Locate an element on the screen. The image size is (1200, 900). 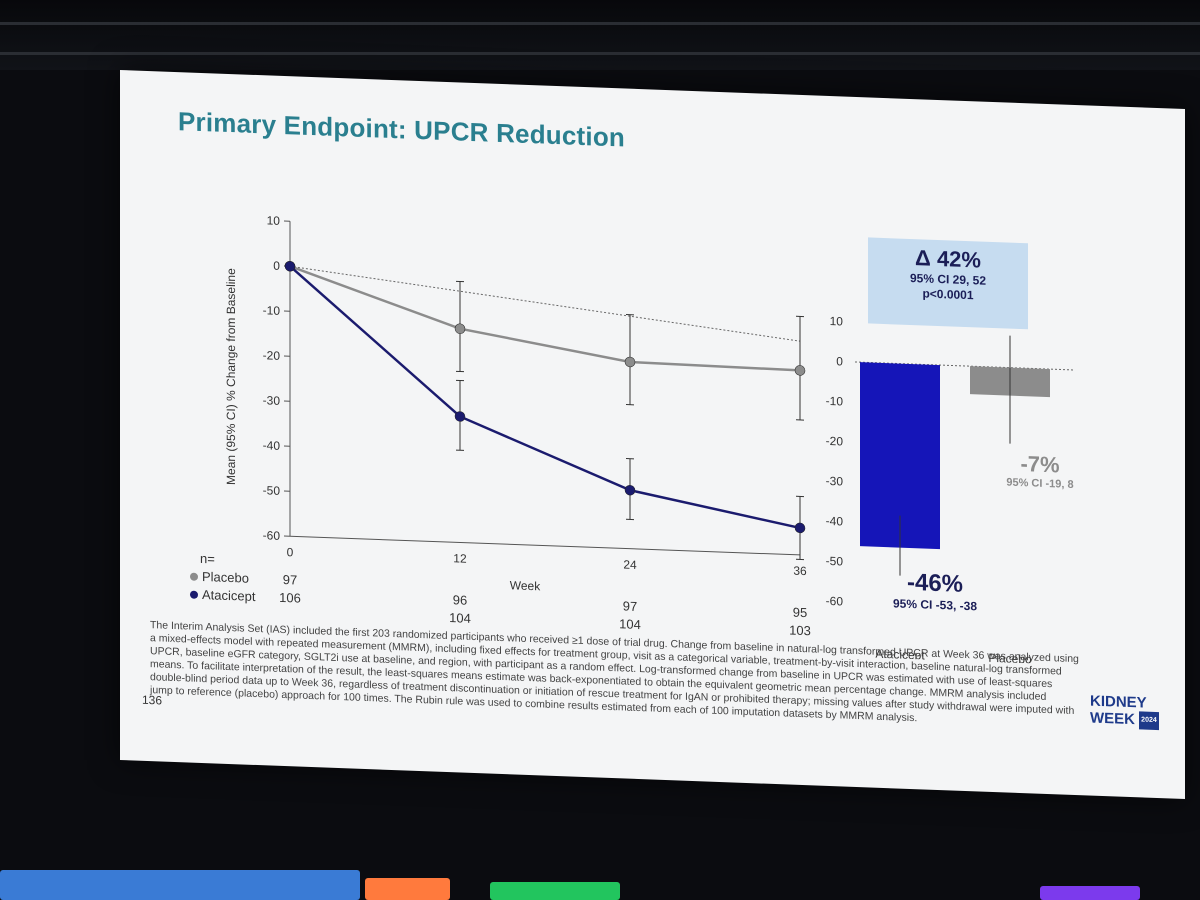
reference-line is located at coordinates (545, 303).